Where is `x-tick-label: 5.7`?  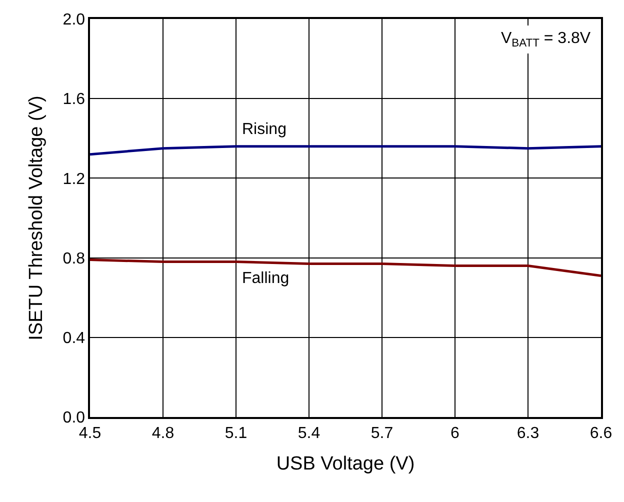
x-tick-label: 5.7 is located at coordinates (382, 433).